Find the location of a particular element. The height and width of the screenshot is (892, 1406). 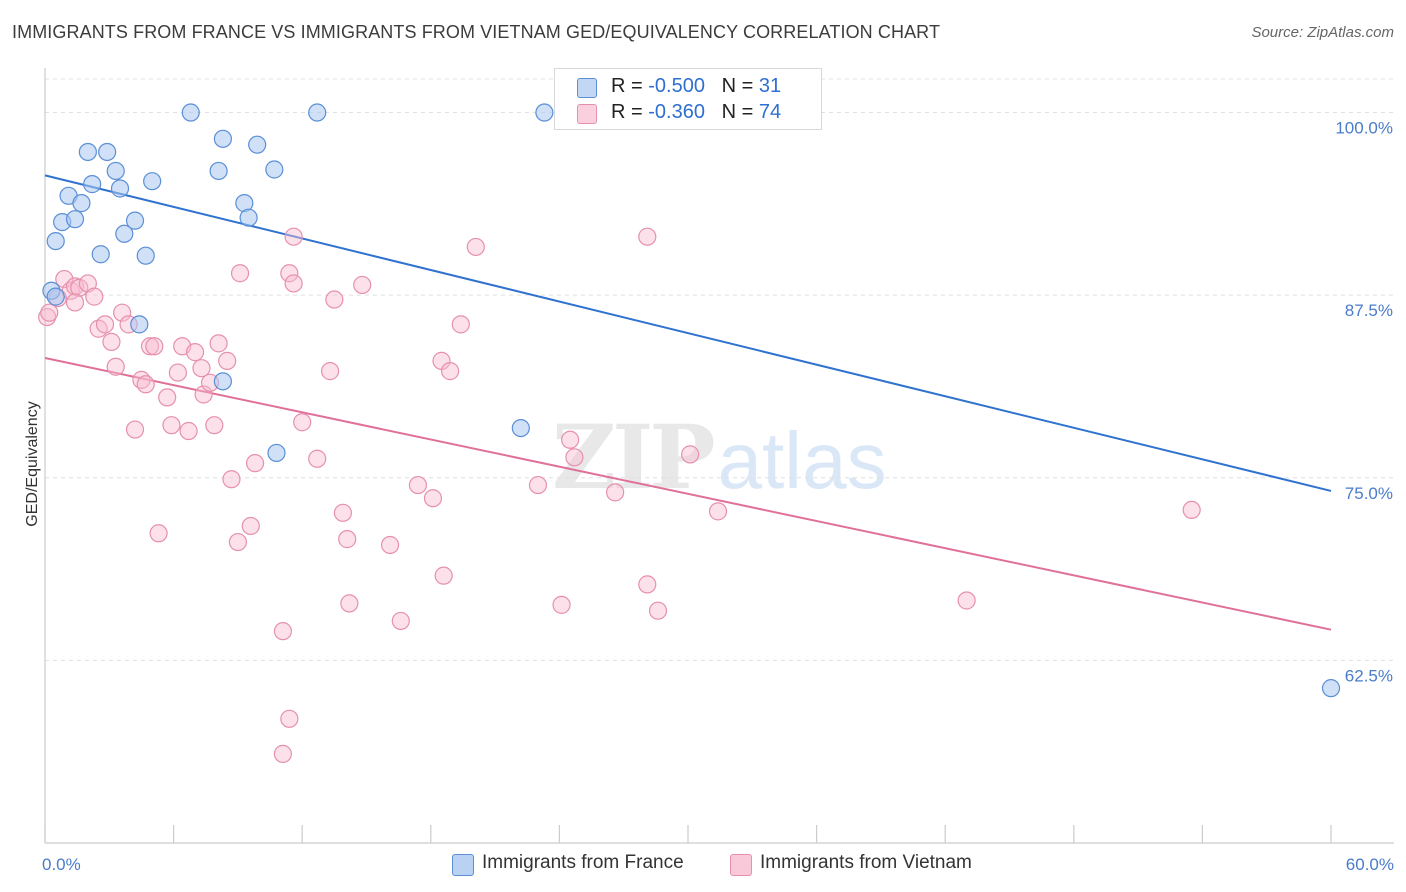

legend-r-value: -0.500 is located at coordinates (676, 86).